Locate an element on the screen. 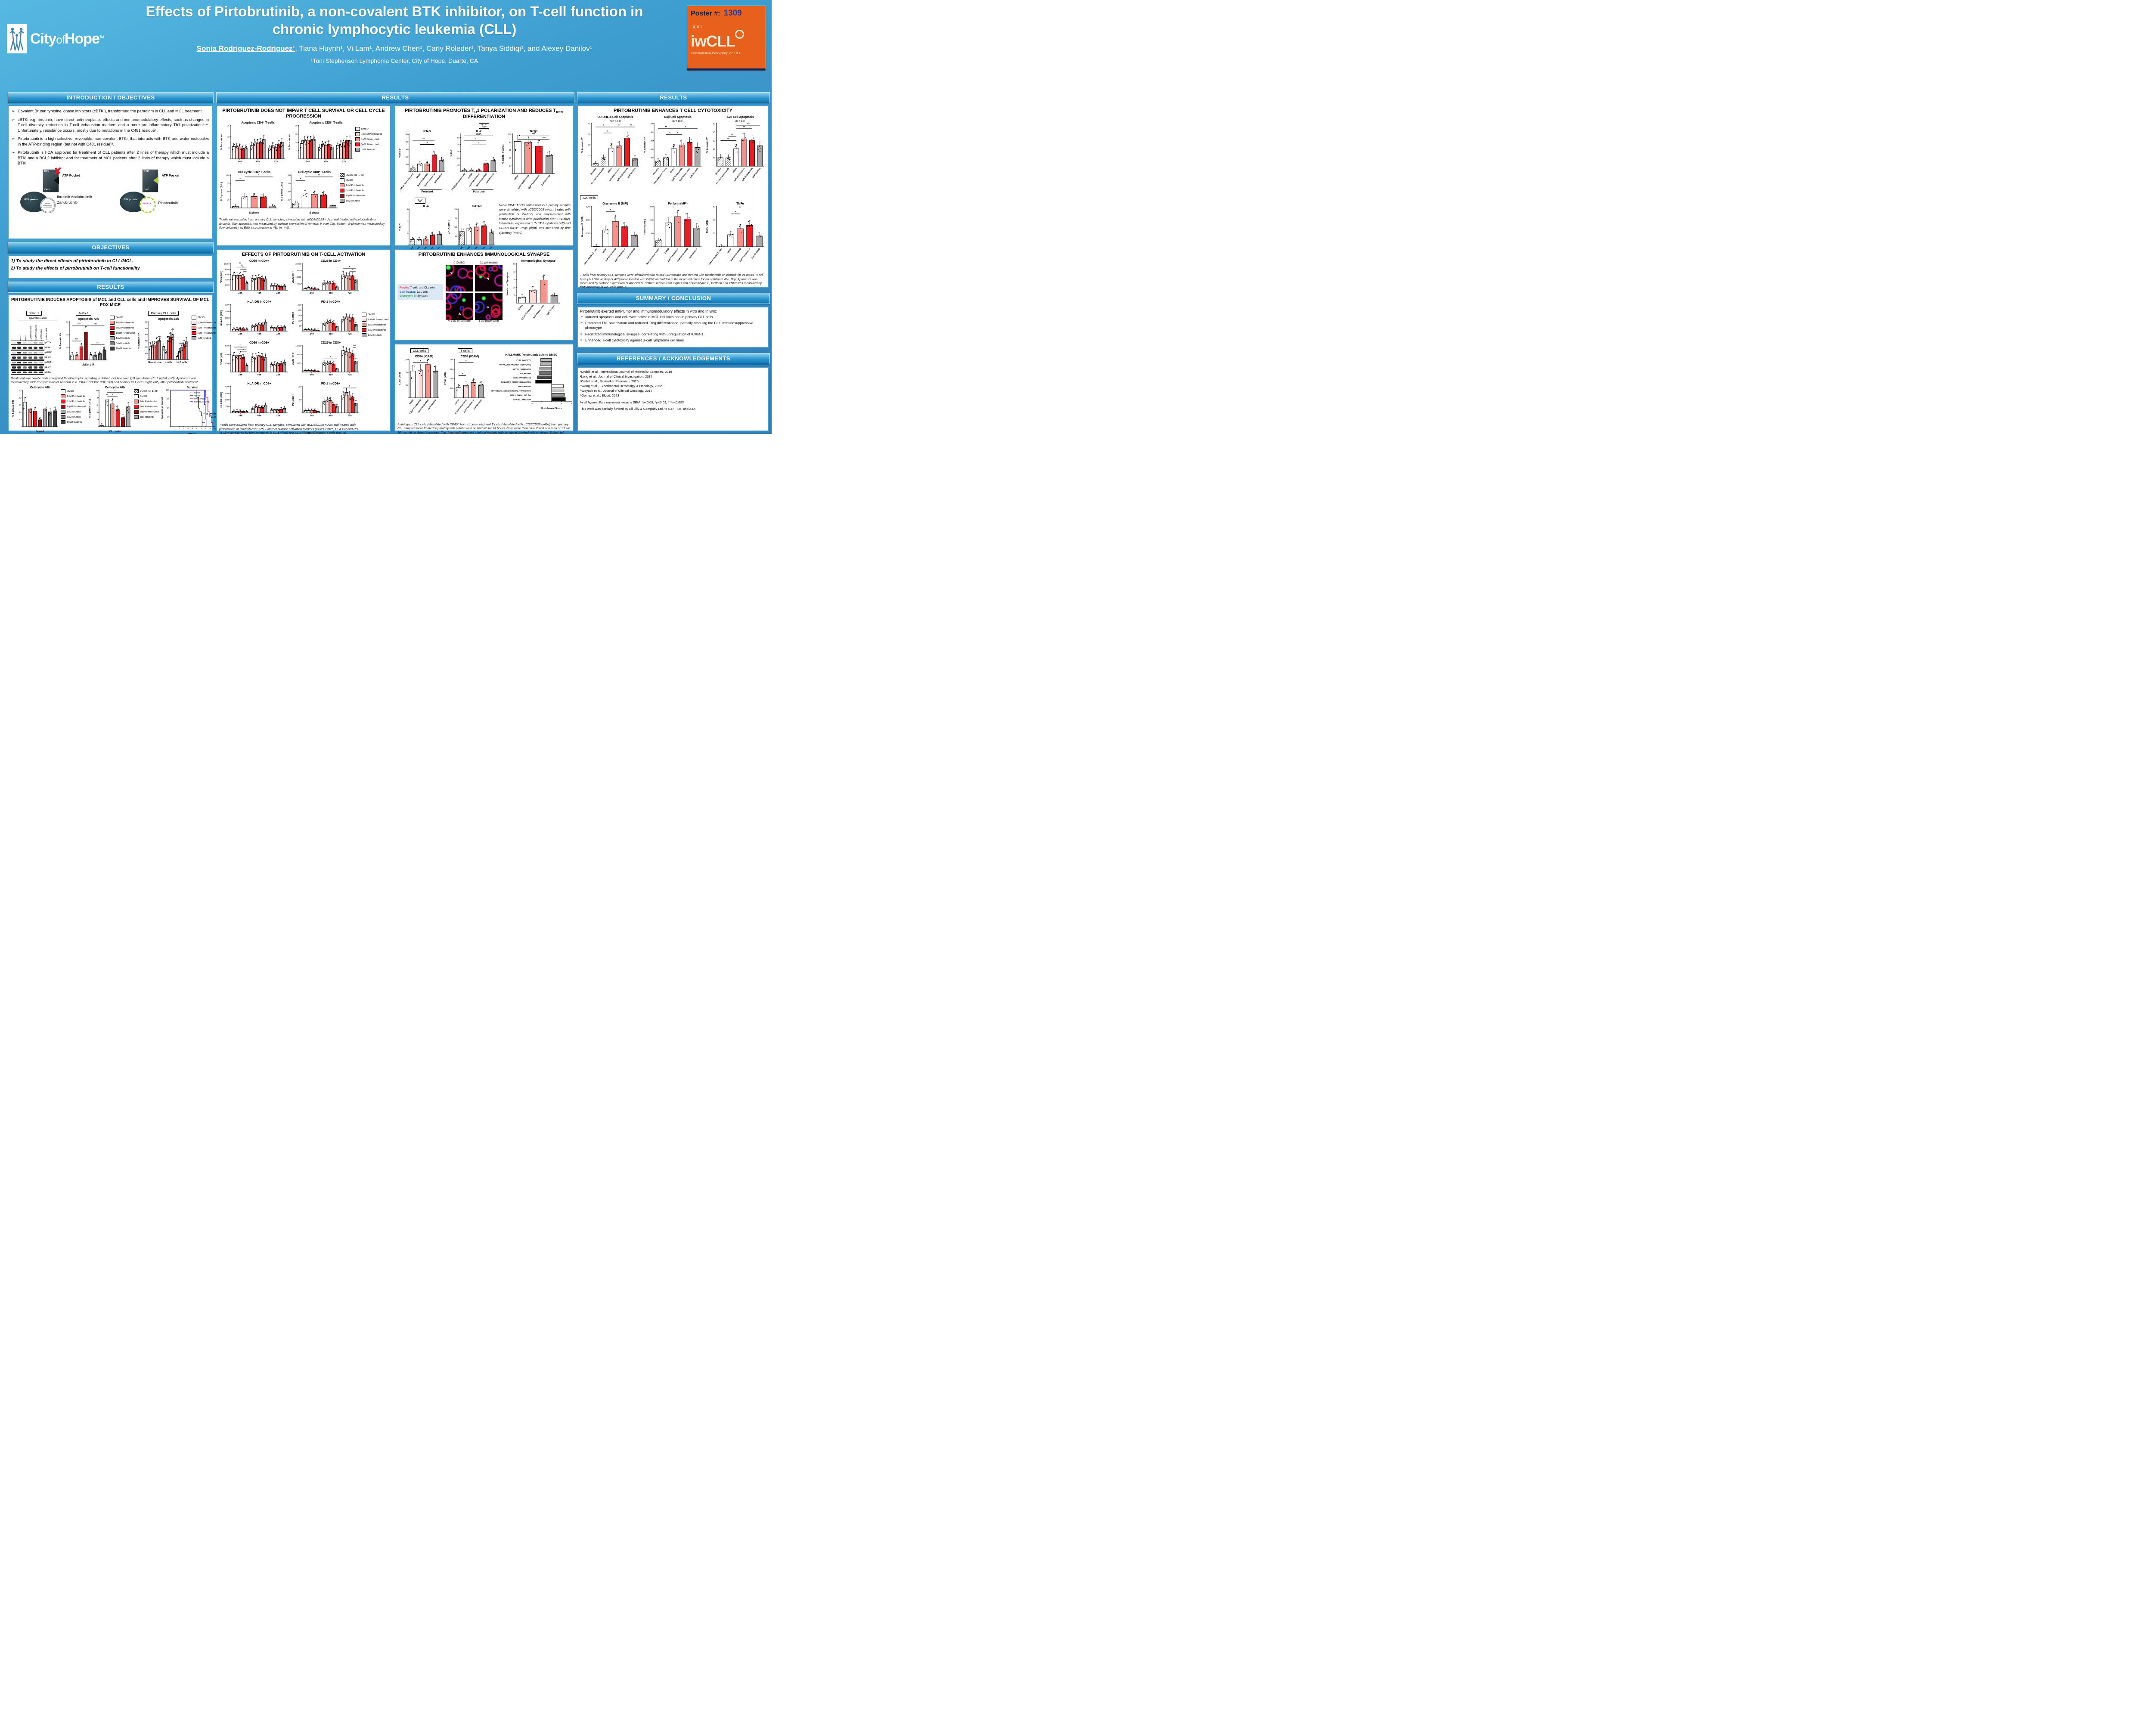  red-x-icon: ✘ is located at coordinates (58, 171).